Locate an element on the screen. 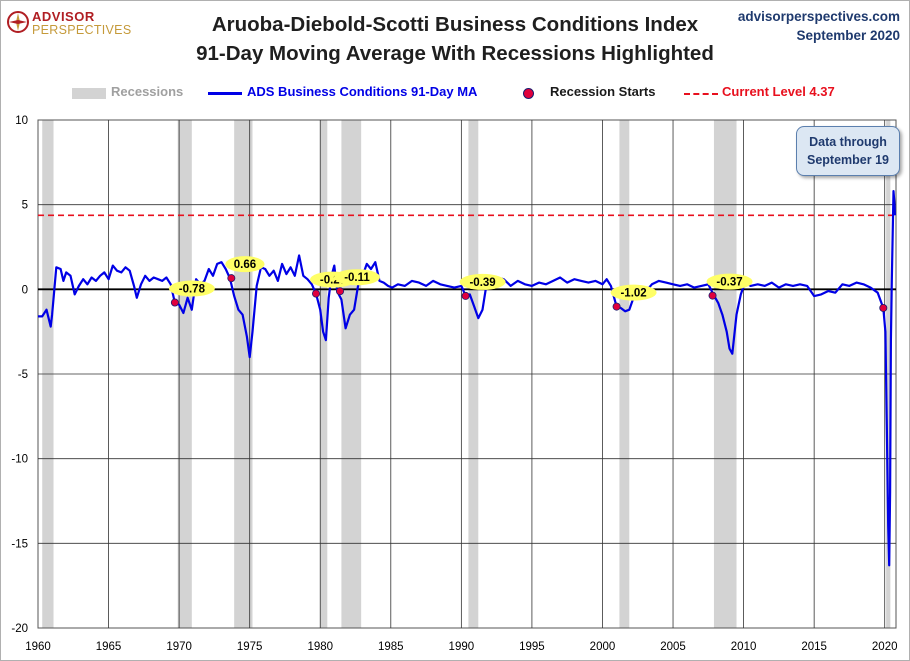  advisor-perspectives-logo: ADVISOR PERSPECTIVES is located at coordinates (76, 26).